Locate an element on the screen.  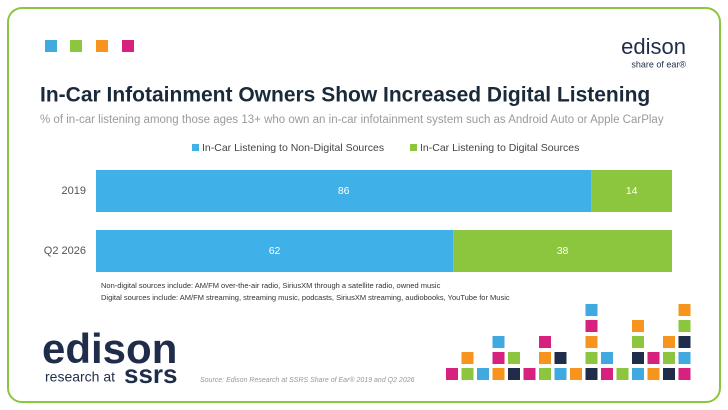
y-tick-label: 2019 is located at coordinates (74, 191).